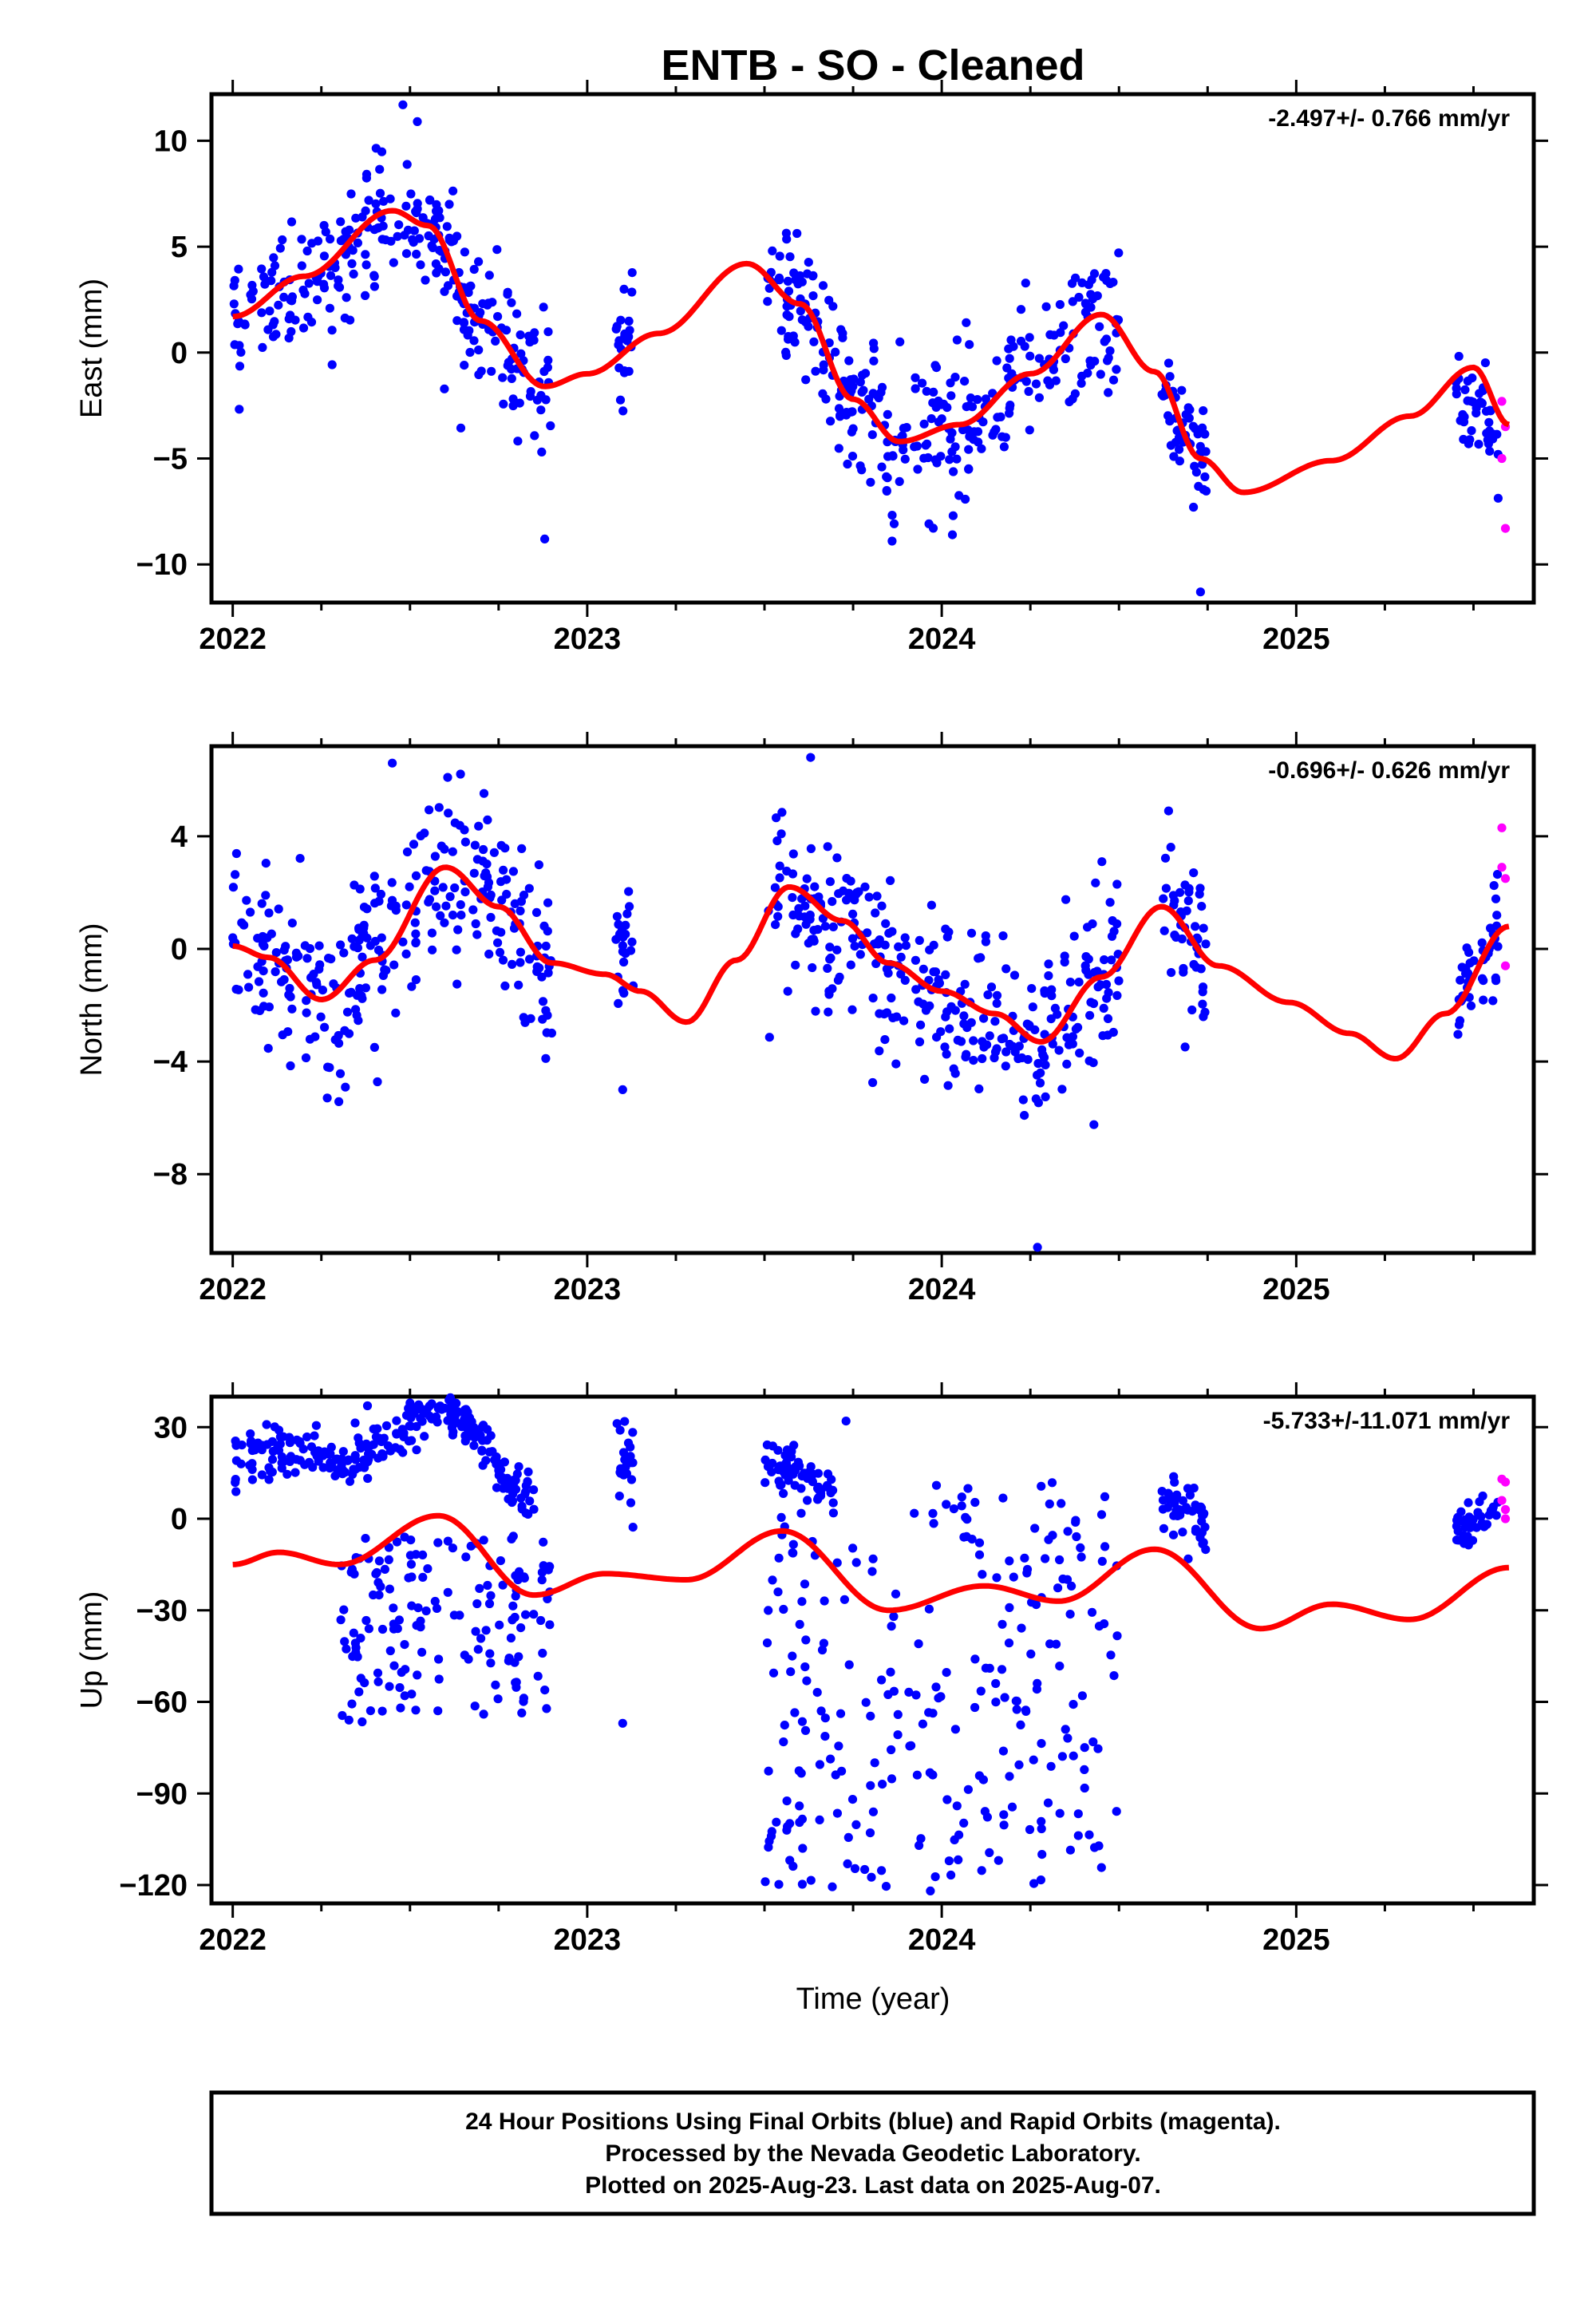 The height and width of the screenshot is (2316, 1596). Describe the element at coordinates (1504, 896) in the screenshot. I see `north-rapid-points` at that location.